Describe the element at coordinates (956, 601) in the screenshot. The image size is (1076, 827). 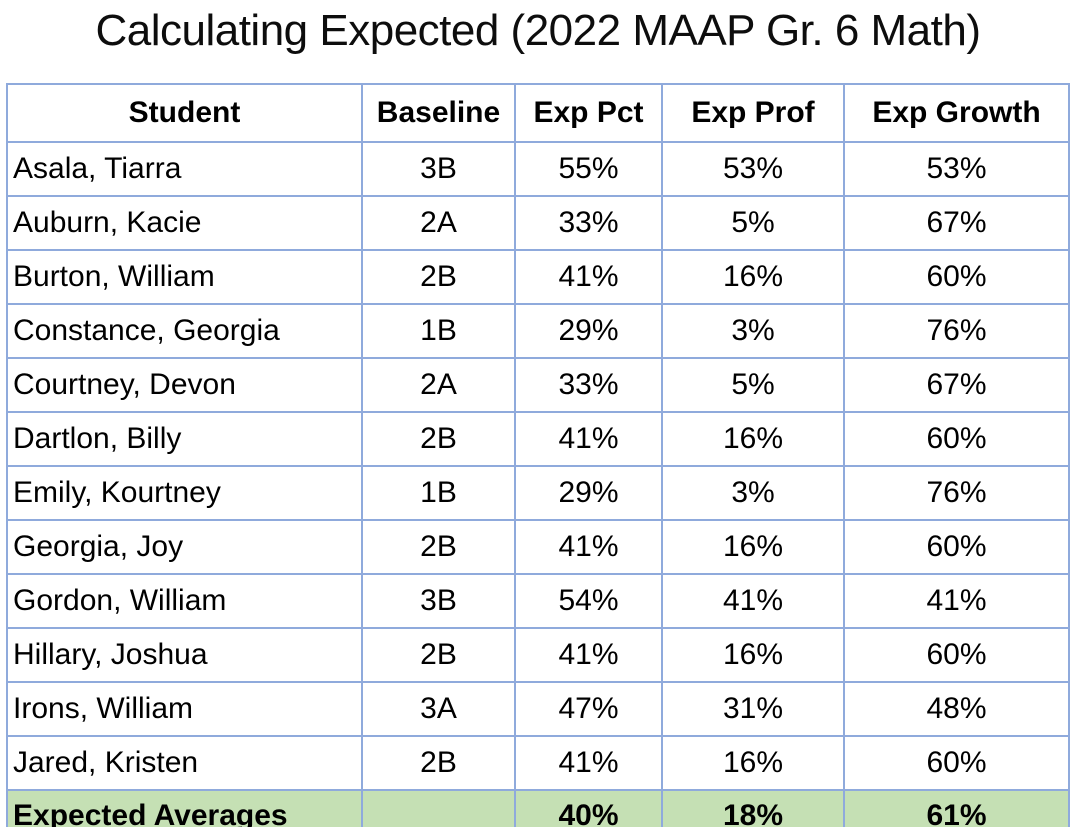
I see `exp-growth-cell: 41%` at that location.